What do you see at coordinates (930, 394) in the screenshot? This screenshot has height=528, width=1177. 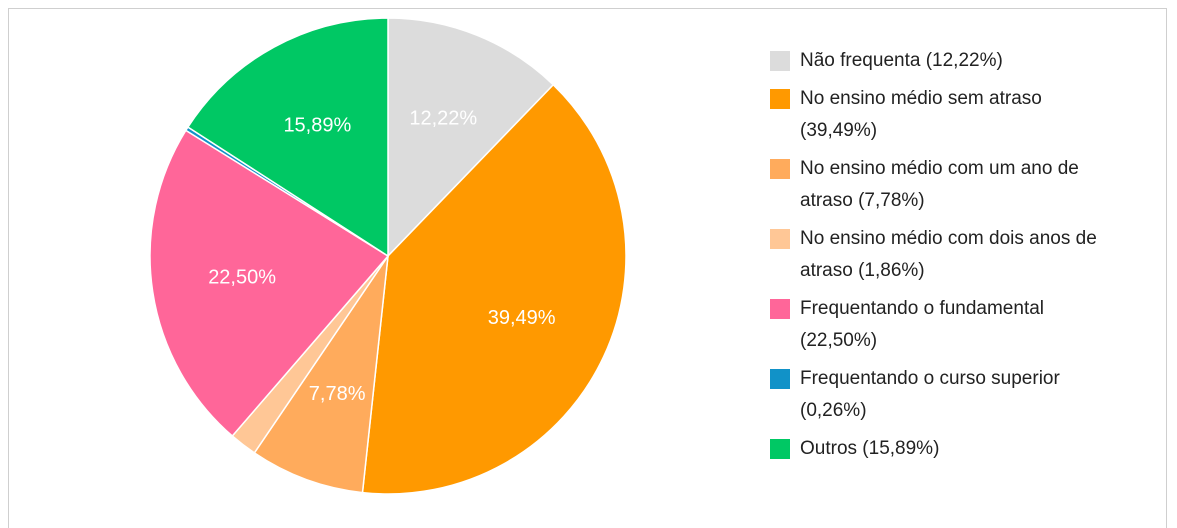 I see `legend-label: Frequentando o curso superior (0,26%)` at bounding box center [930, 394].